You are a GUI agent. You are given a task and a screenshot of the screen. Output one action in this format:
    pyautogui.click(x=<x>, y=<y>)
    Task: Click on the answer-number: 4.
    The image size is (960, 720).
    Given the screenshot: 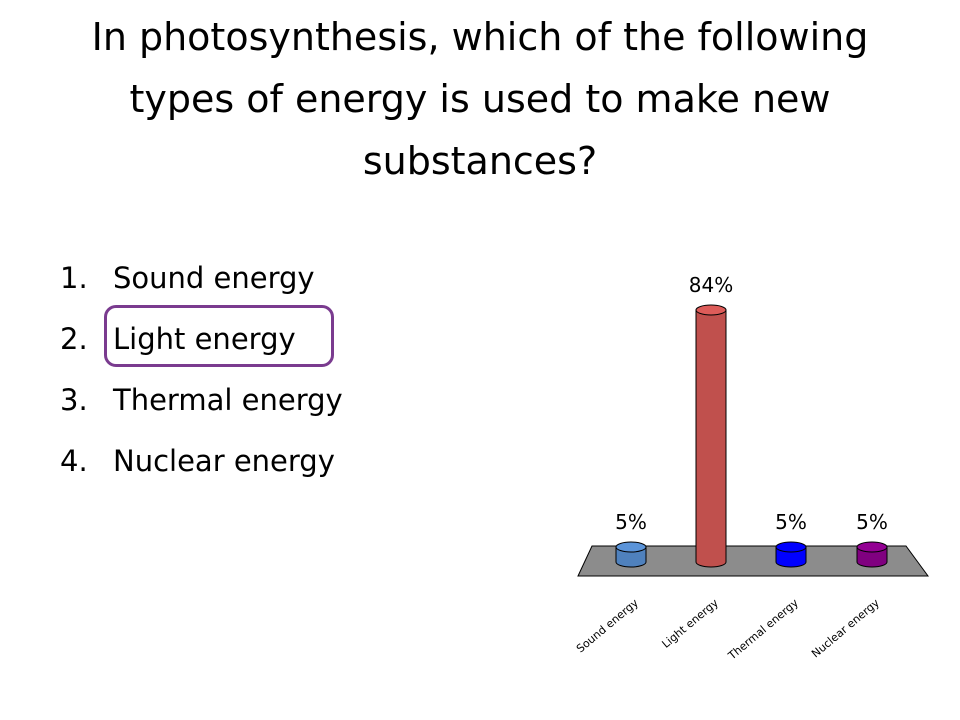 What is the action you would take?
    pyautogui.click(x=74, y=461)
    